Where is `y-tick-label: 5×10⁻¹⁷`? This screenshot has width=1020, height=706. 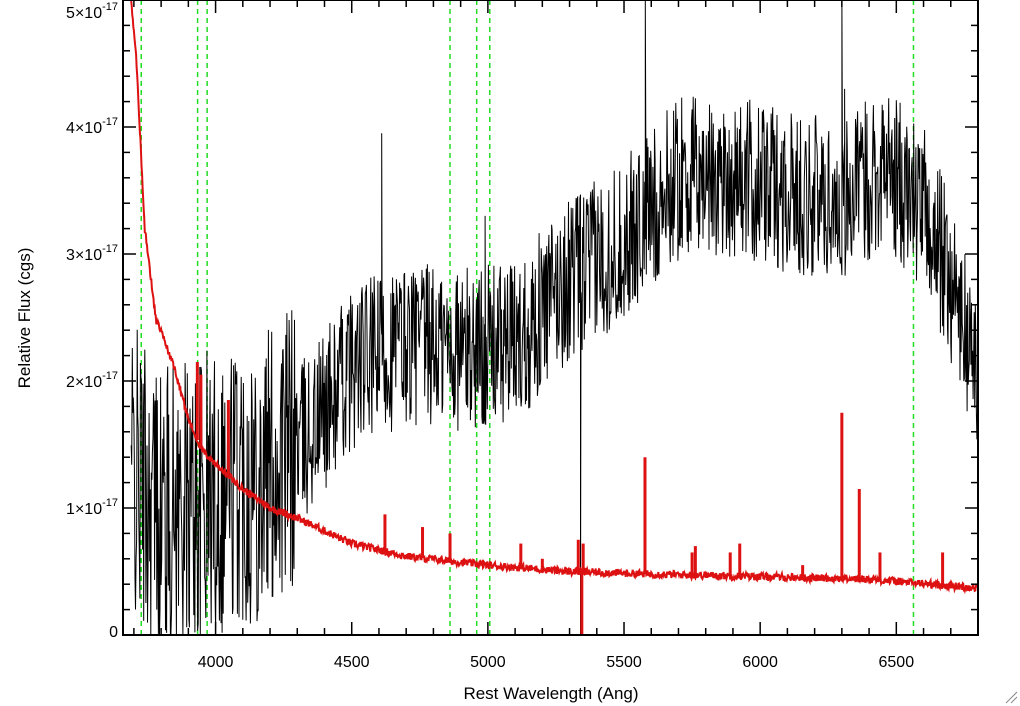 y-tick-label: 5×10⁻¹⁷ is located at coordinates (92, 11).